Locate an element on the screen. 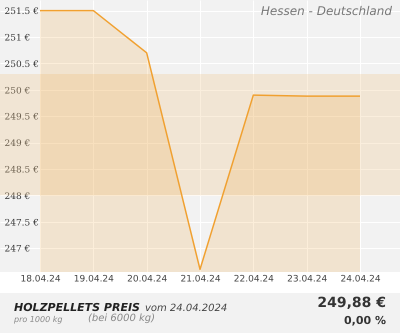 Image resolution: width=400 pixels, height=333 pixels. y-tick-label: 249.5 € is located at coordinates (21, 117).